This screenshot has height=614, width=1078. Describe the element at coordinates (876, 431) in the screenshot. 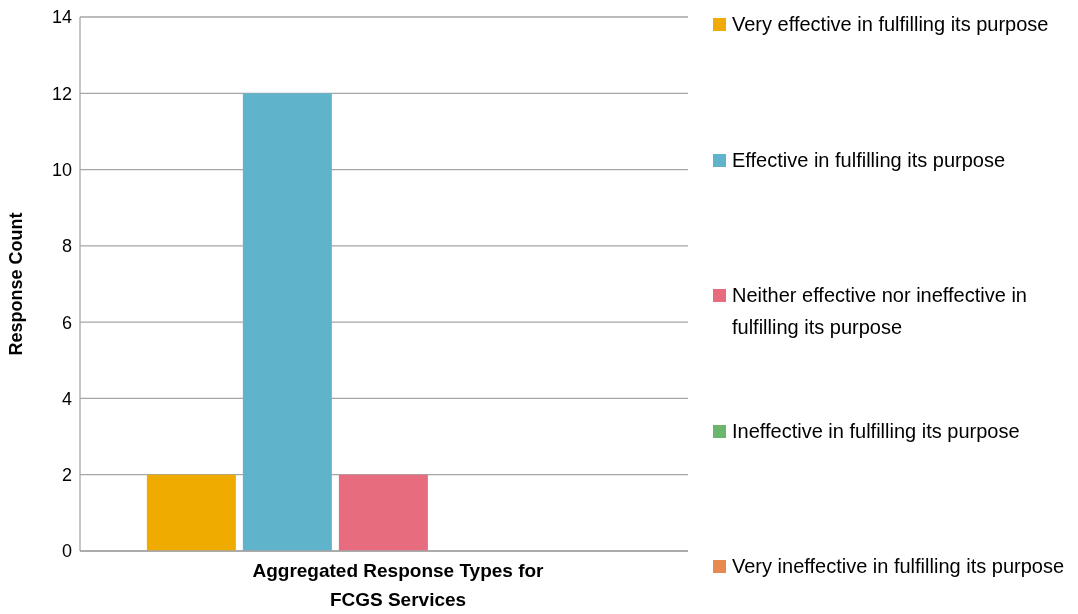

I see `legend-label: Ineffective in fulfilling its purpose` at that location.